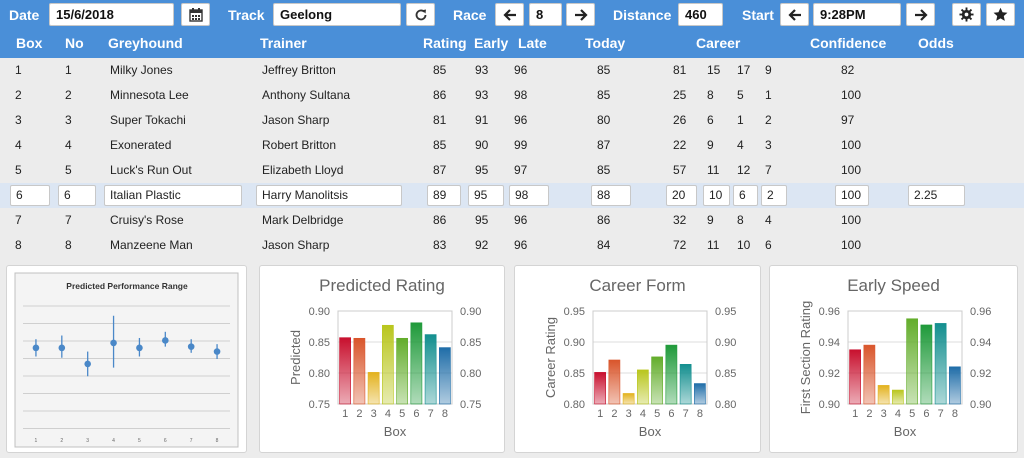 This screenshot has height=458, width=1024. I want to click on cell-career-seconds: 1, so click(740, 120).